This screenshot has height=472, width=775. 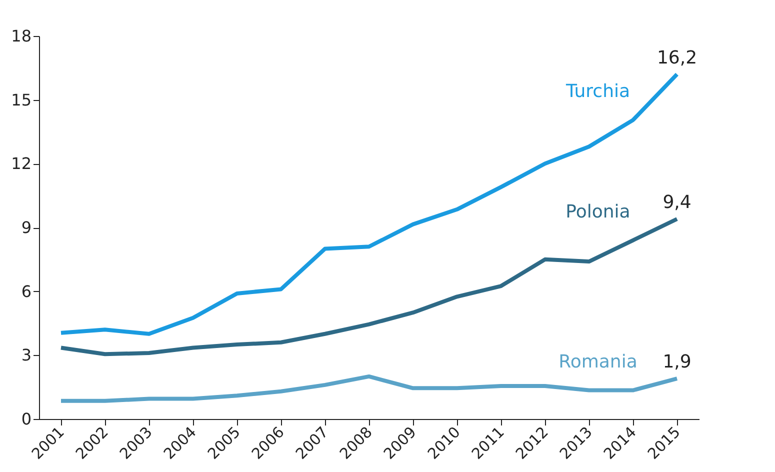 I want to click on line-series, so click(x=369, y=388).